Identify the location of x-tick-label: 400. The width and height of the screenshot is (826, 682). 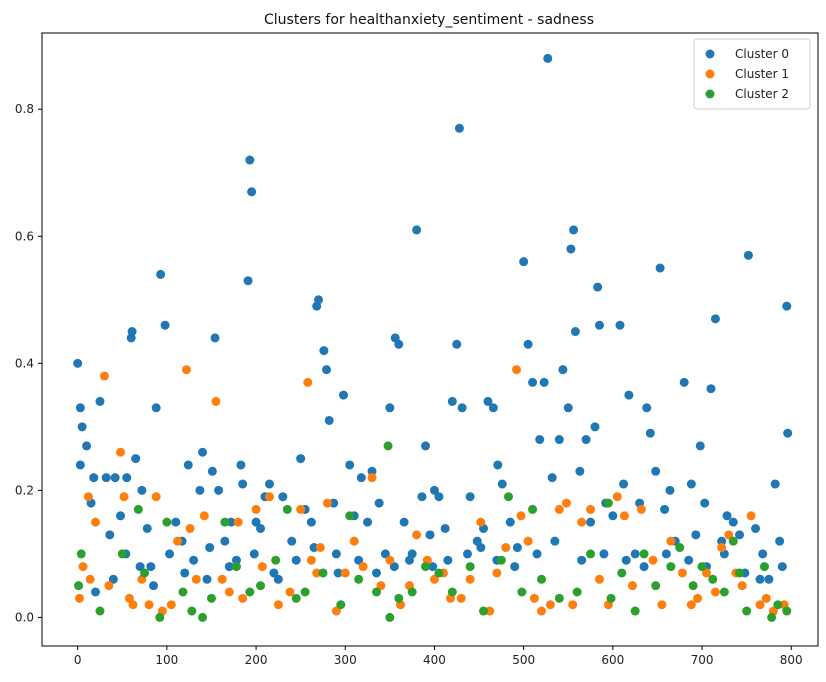
(434, 660).